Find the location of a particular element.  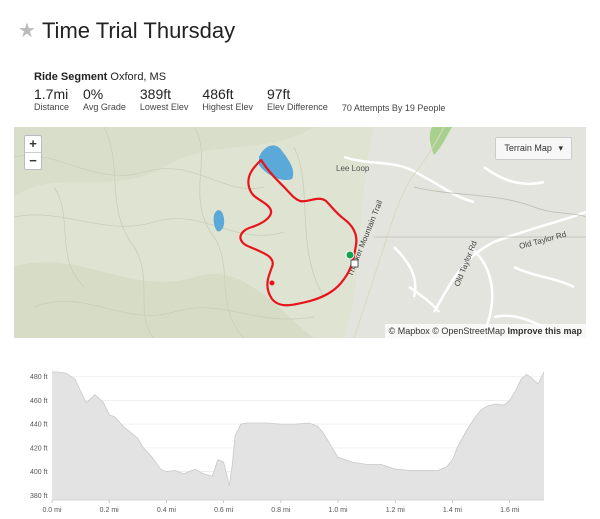

x-tick-label: 1.6 mi is located at coordinates (510, 510).